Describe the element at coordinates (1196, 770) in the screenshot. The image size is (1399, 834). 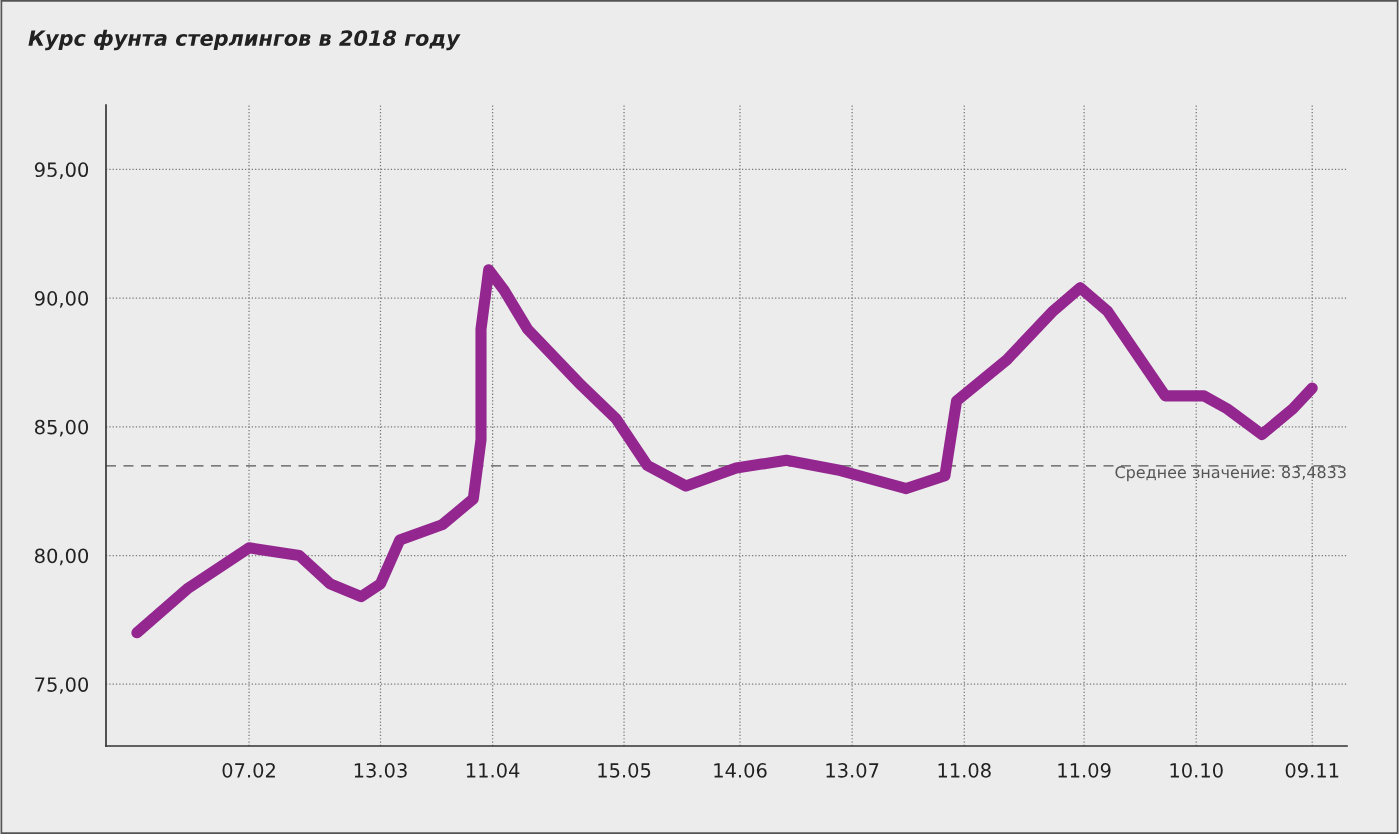
I see `x-tick-label: 10.10` at that location.